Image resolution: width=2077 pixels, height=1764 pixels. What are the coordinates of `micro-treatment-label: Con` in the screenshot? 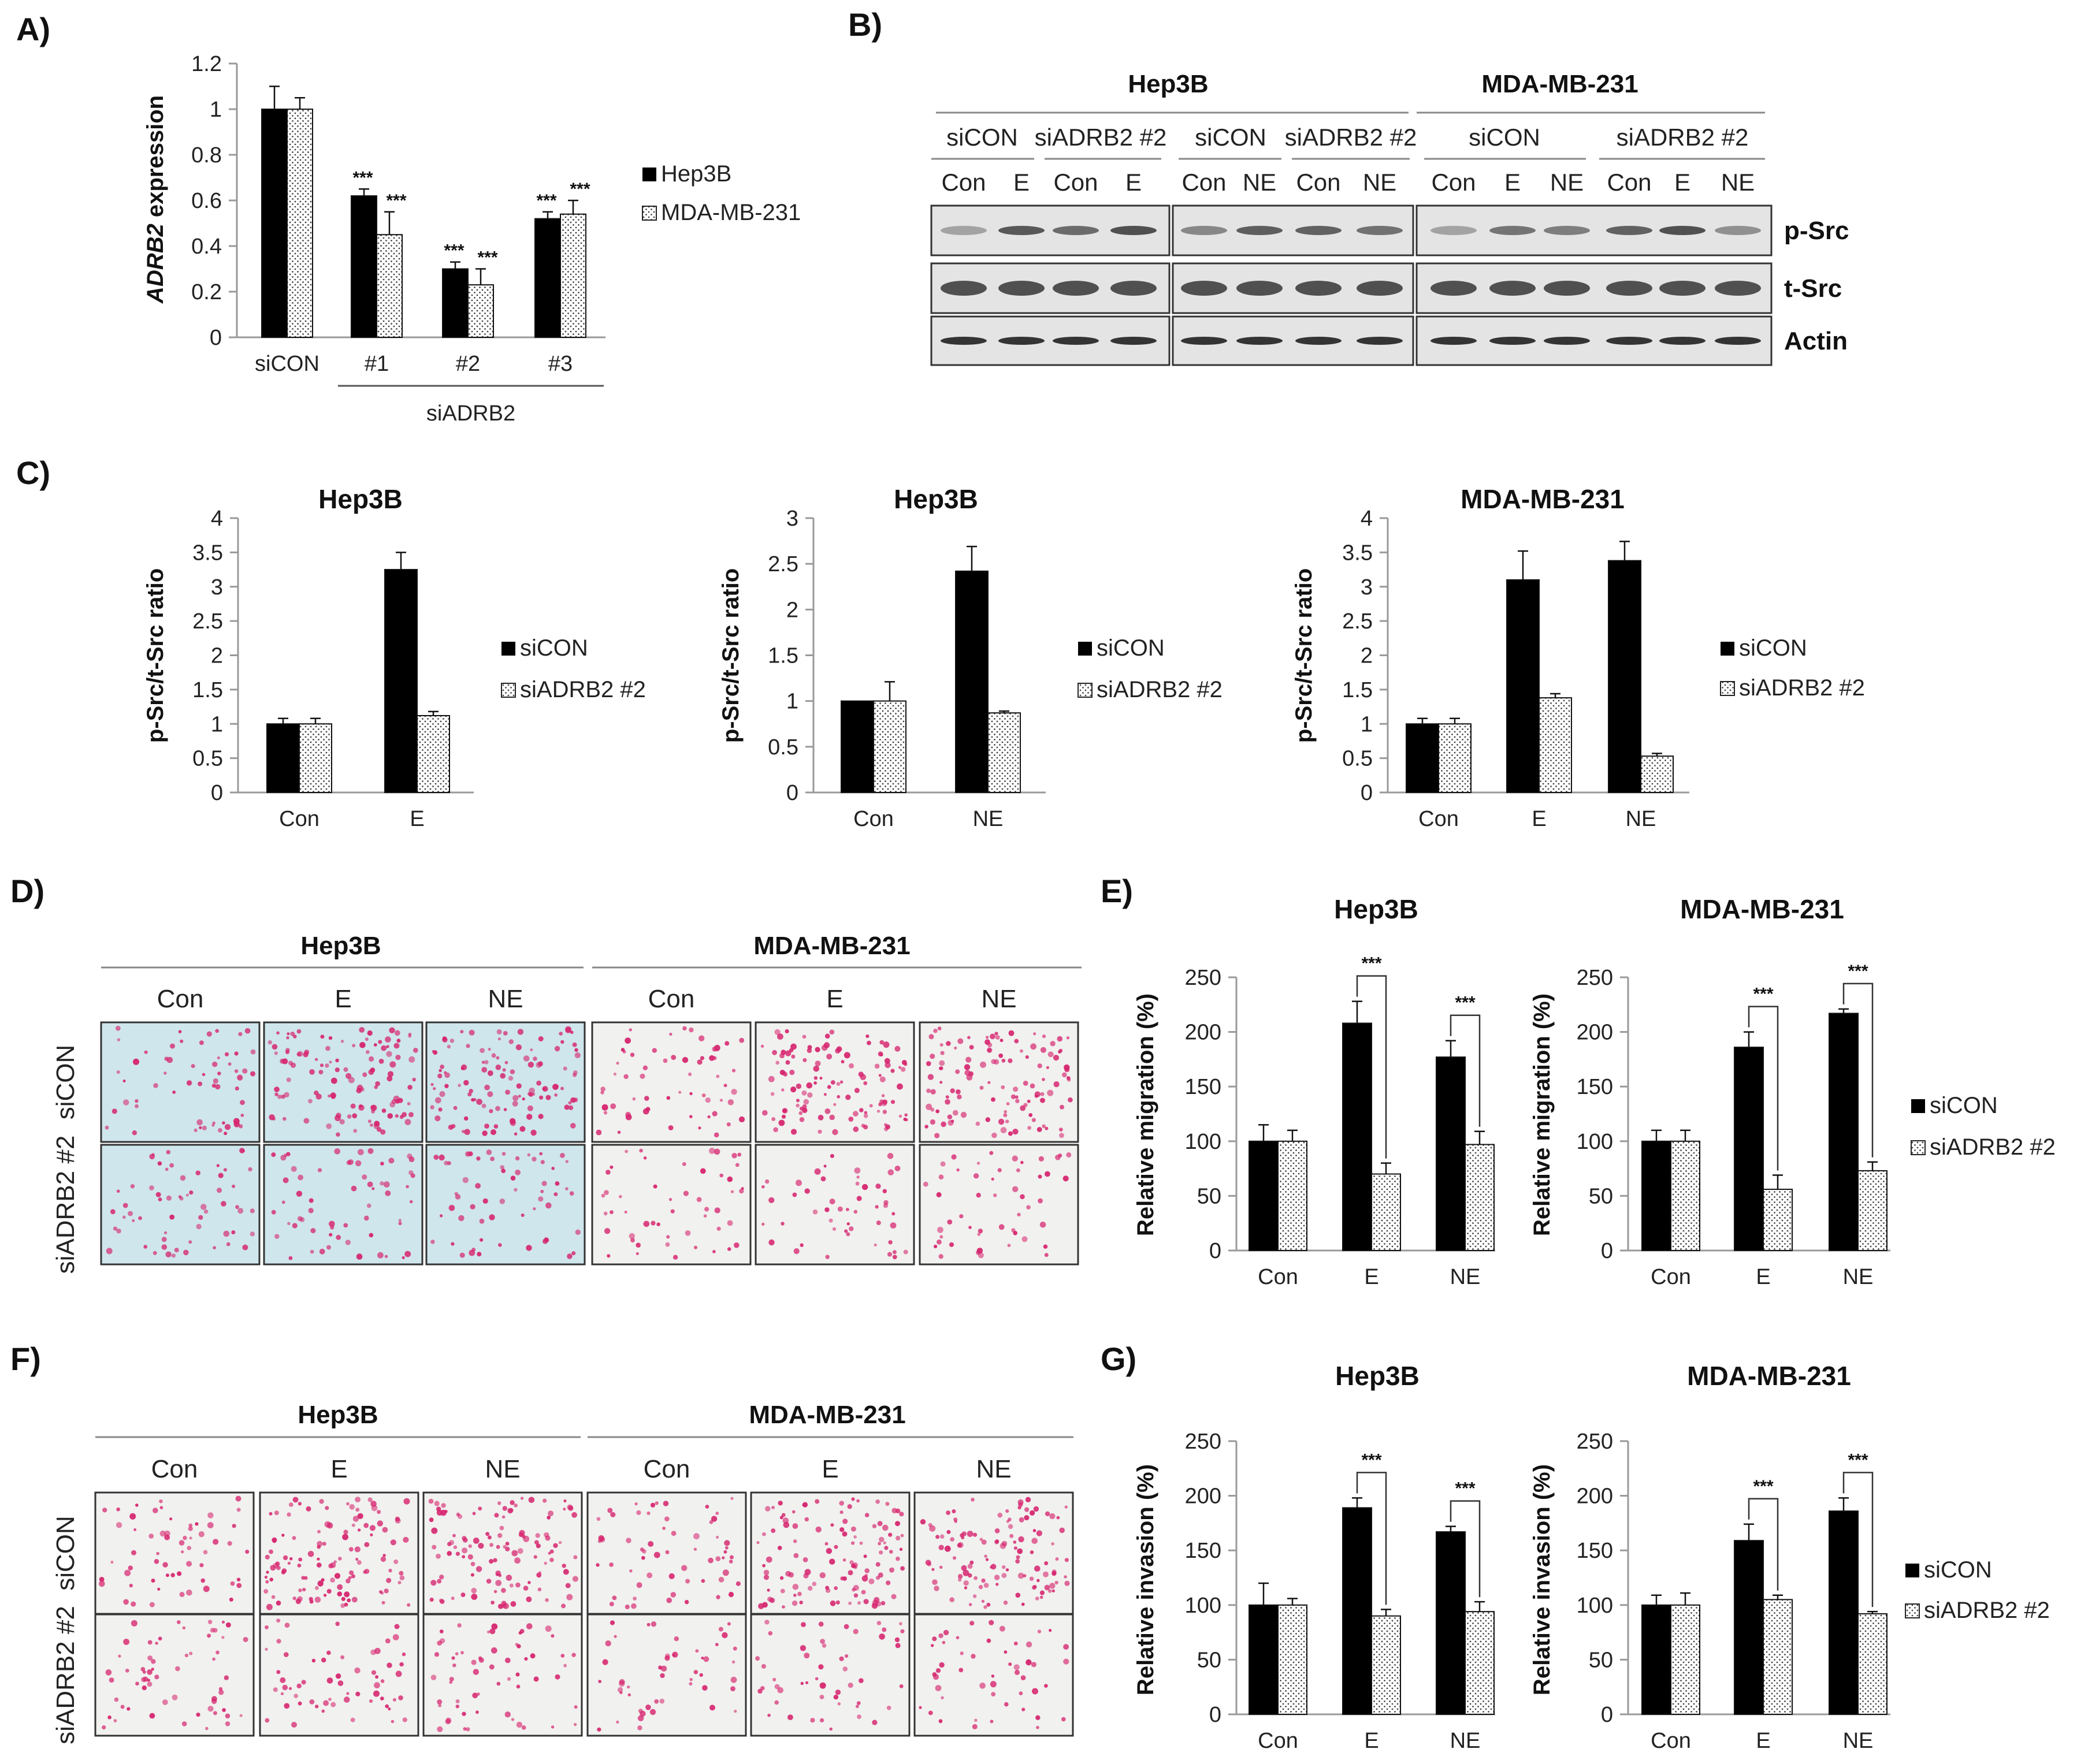 It's located at (181, 999).